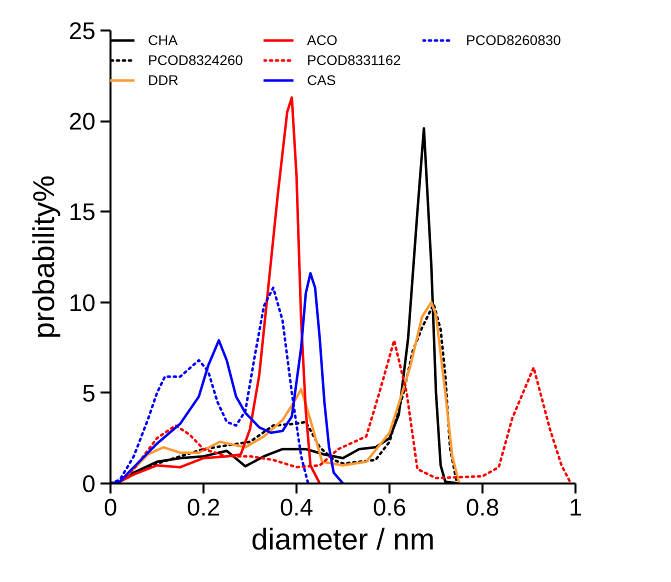 This screenshot has width=671, height=582. What do you see at coordinates (514, 40) in the screenshot?
I see `legend-label: PCOD8260830` at bounding box center [514, 40].